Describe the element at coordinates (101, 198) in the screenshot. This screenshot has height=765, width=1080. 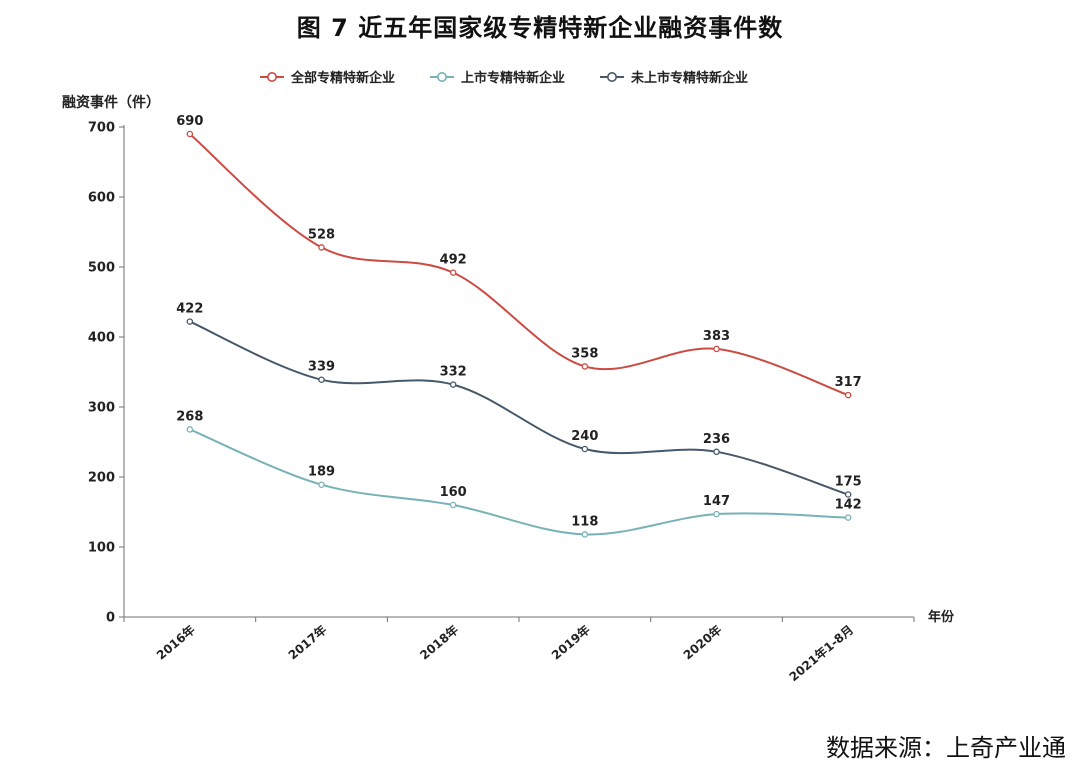
I see `y-tick-label: 600` at that location.